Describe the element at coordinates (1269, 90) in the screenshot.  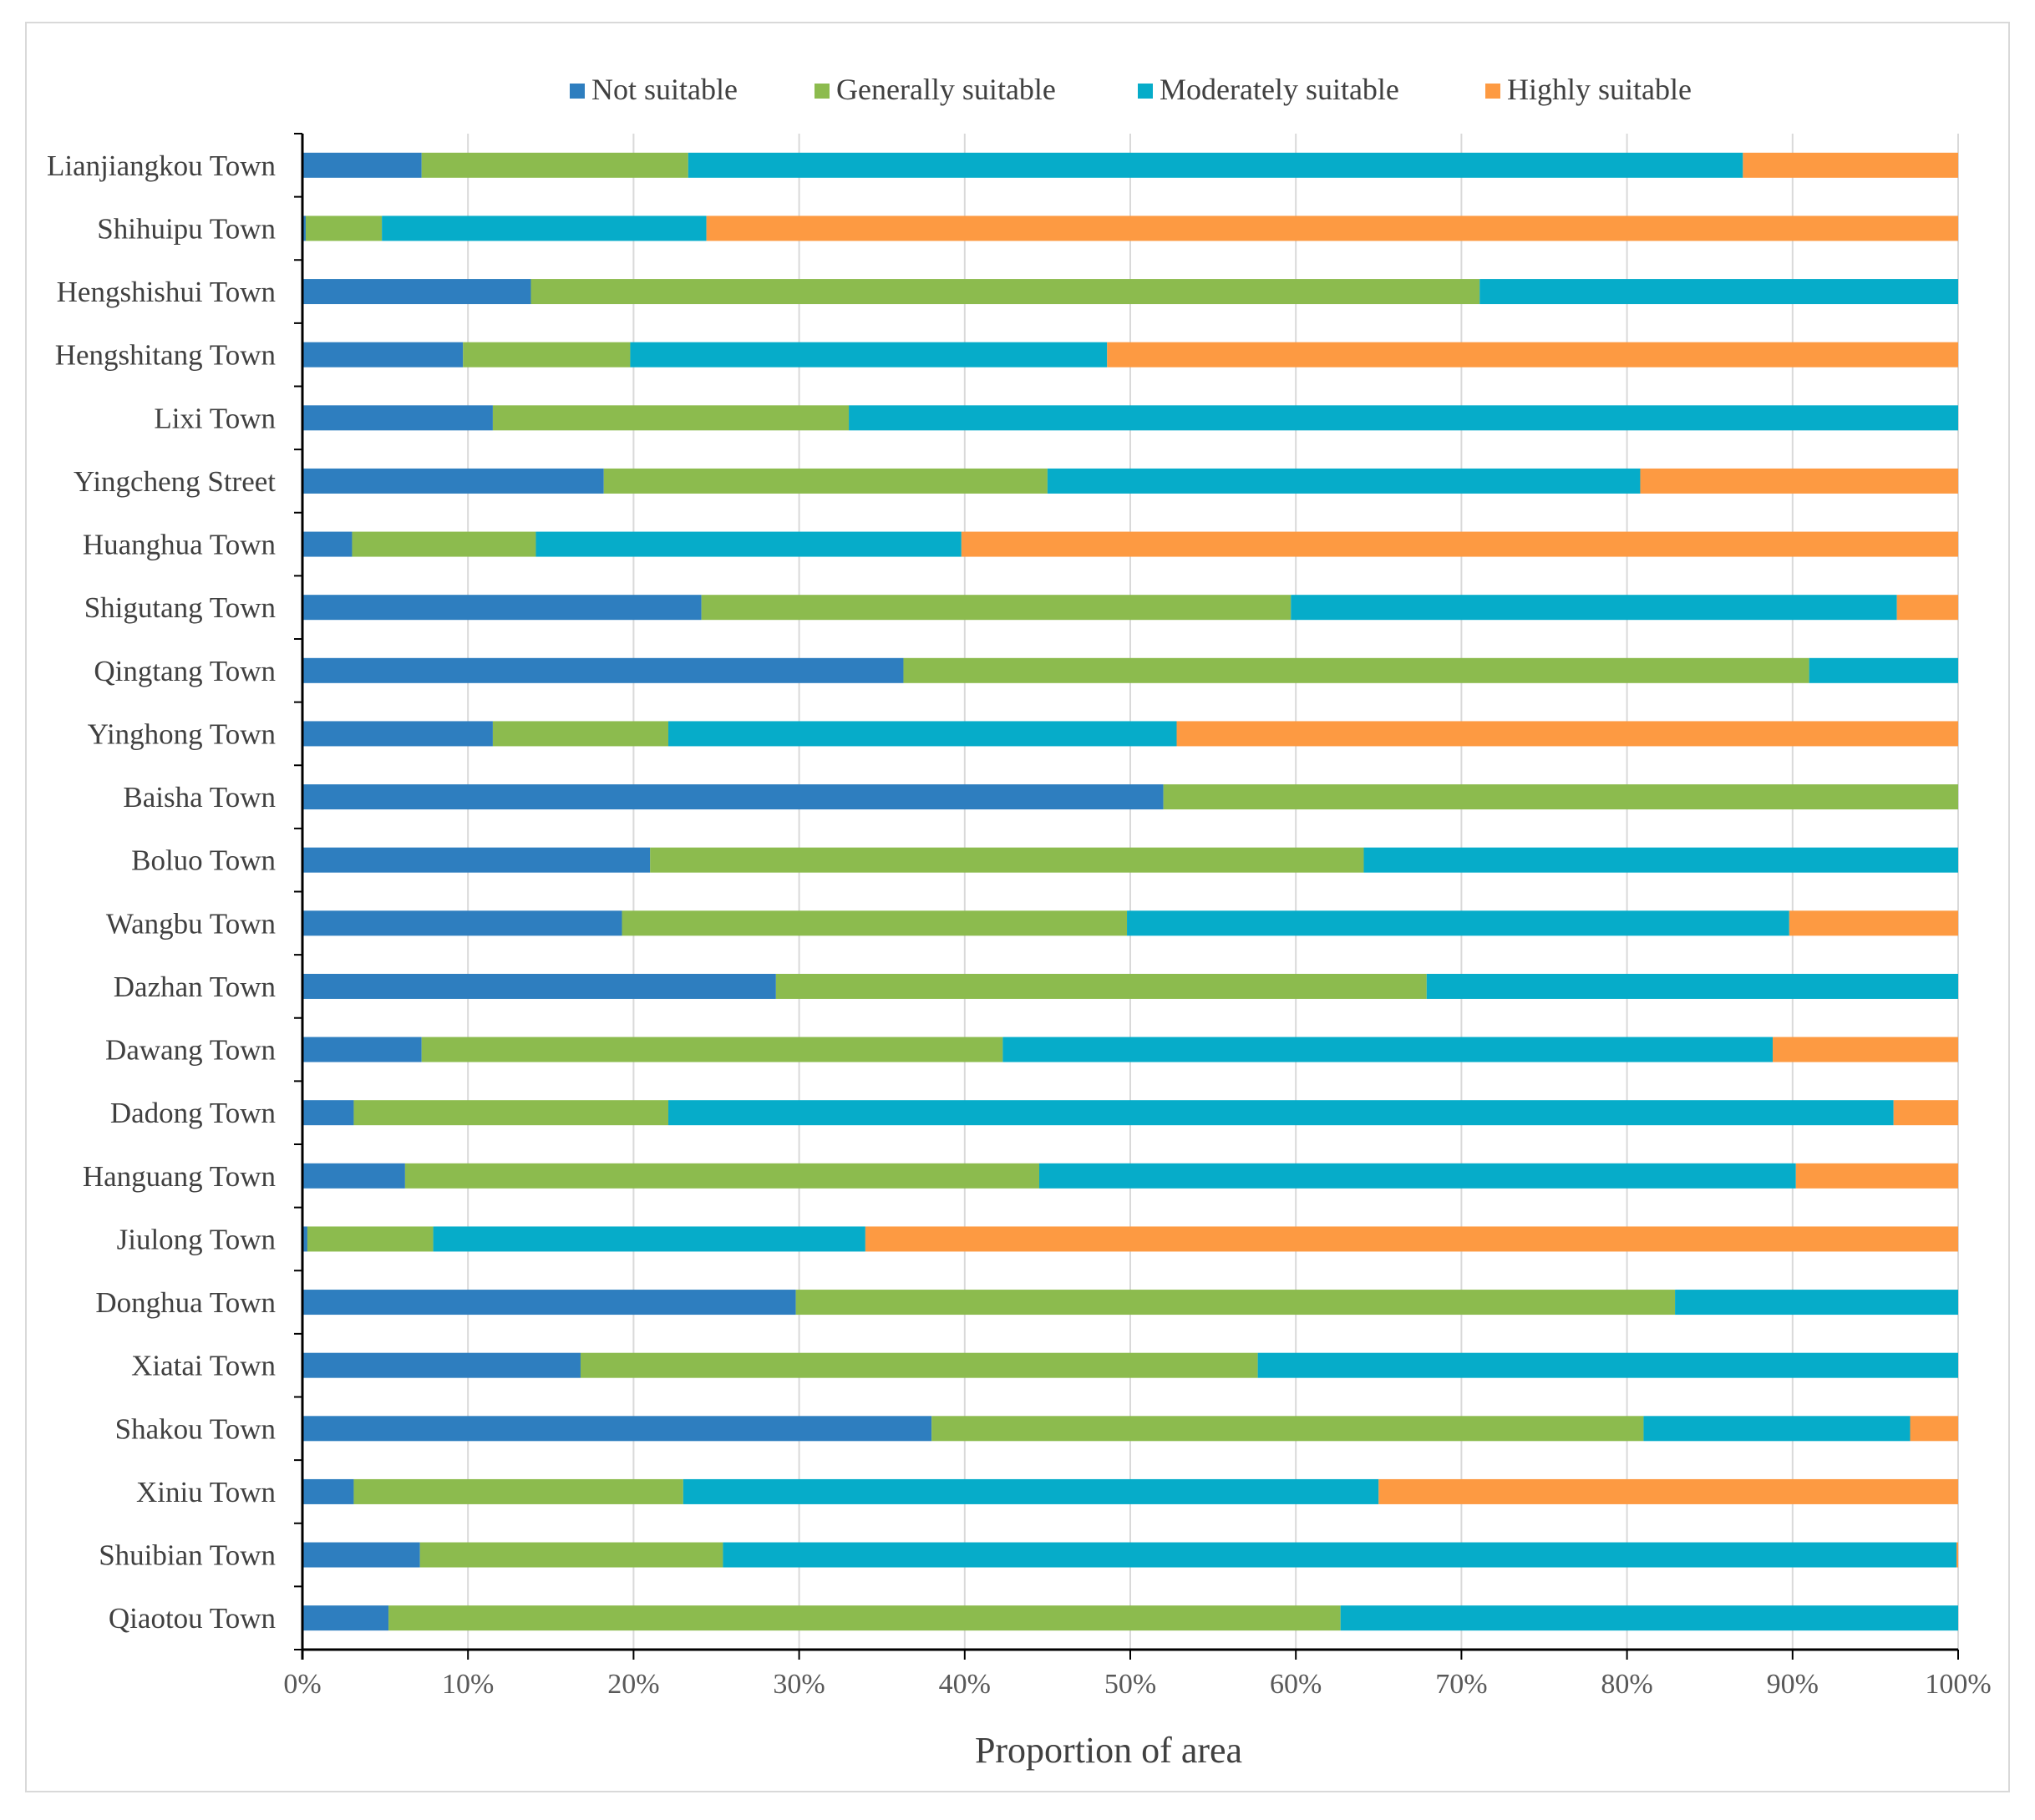
I see `legend-item: Moderately suitable` at that location.